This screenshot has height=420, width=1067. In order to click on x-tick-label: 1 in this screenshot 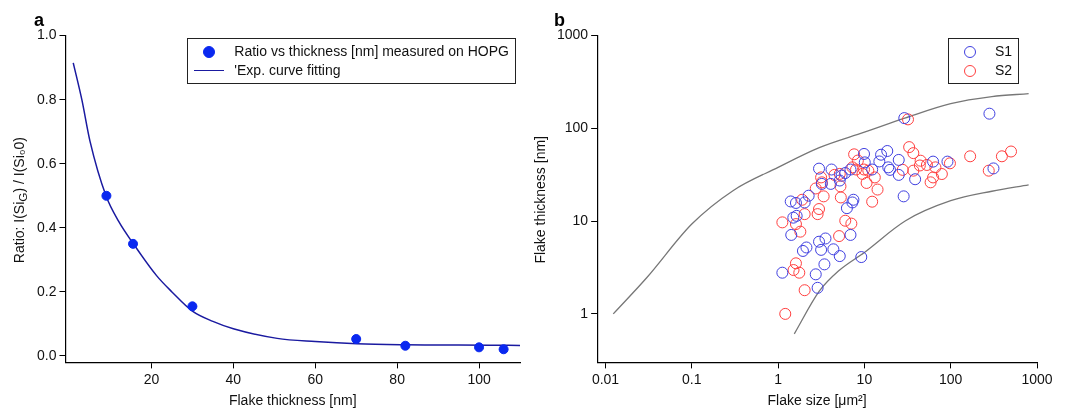, I will do `click(778, 378)`.